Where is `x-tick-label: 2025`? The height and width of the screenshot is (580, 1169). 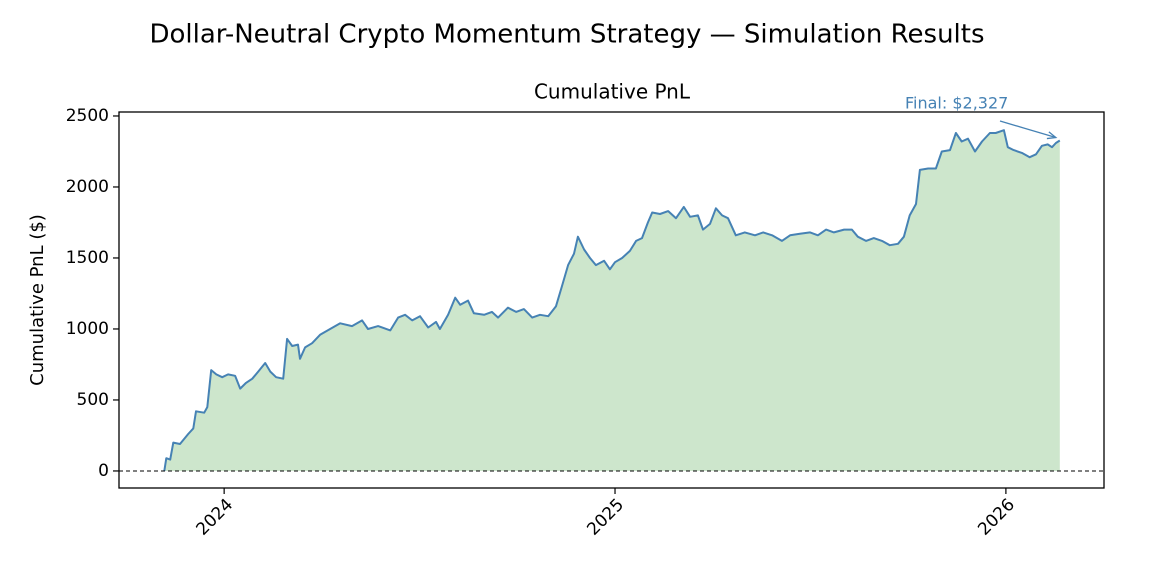
x-tick-label: 2025 is located at coordinates (605, 517).